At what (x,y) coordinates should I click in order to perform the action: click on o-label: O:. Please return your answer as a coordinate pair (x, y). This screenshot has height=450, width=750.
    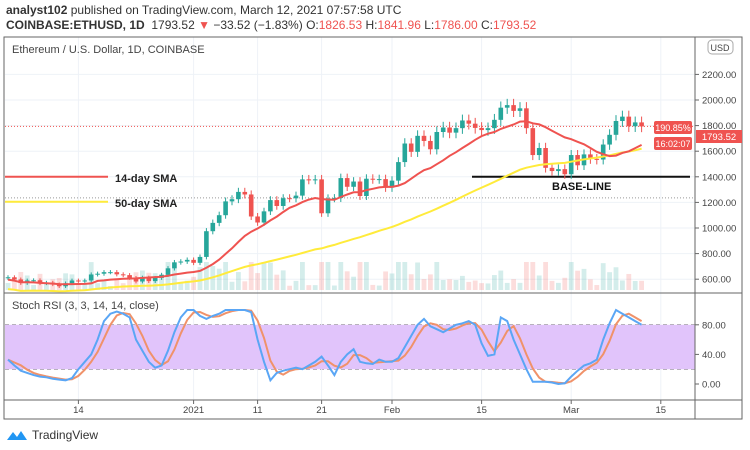
    Looking at the image, I should click on (312, 25).